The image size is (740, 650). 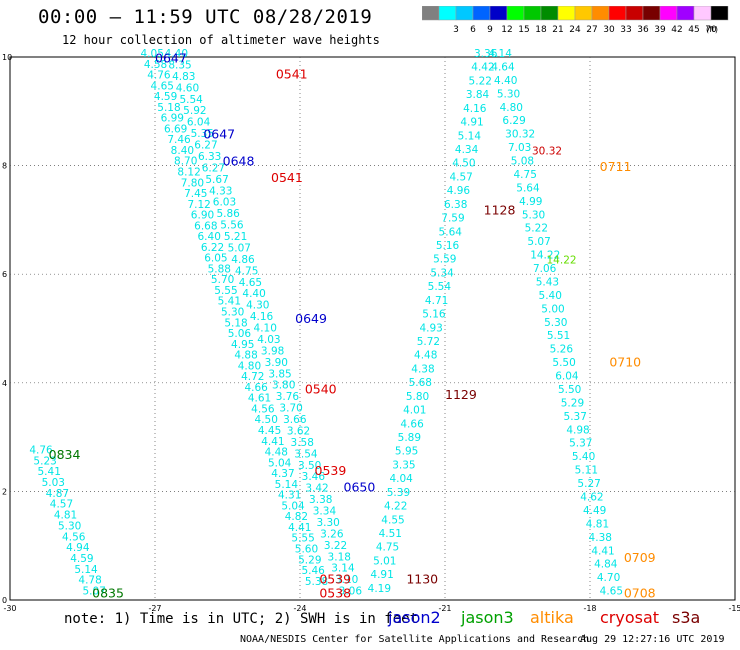 What do you see at coordinates (309, 560) in the screenshot?
I see `wave-height-value: 5.29` at bounding box center [309, 560].